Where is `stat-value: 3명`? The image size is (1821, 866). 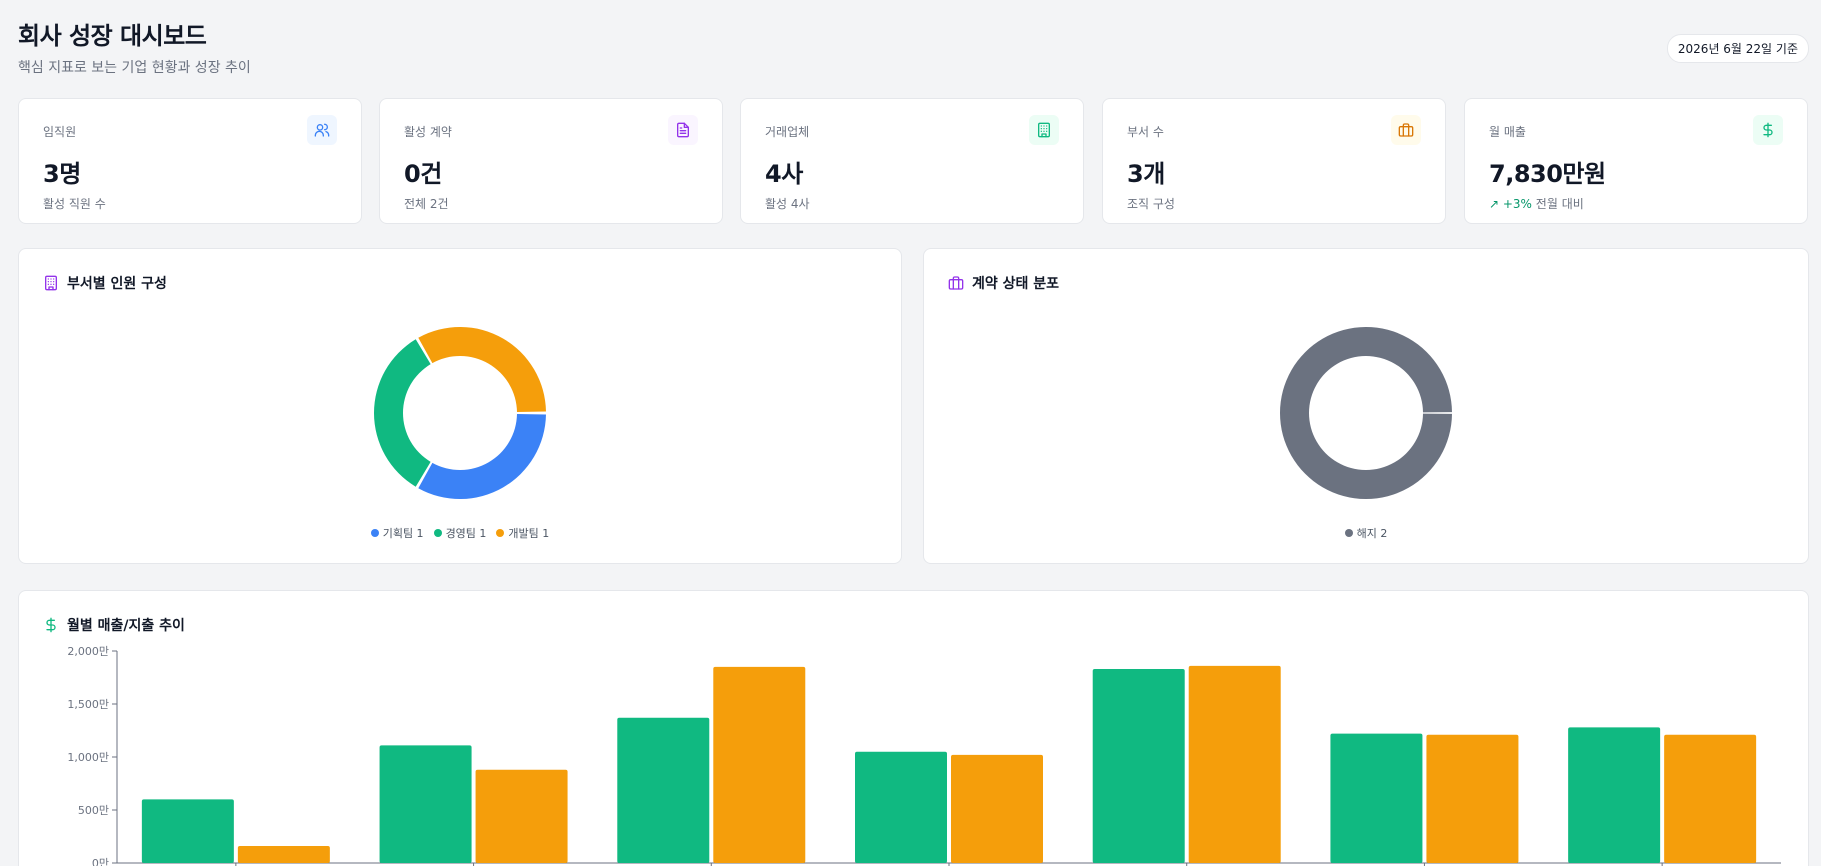
stat-value: 3명 is located at coordinates (62, 174).